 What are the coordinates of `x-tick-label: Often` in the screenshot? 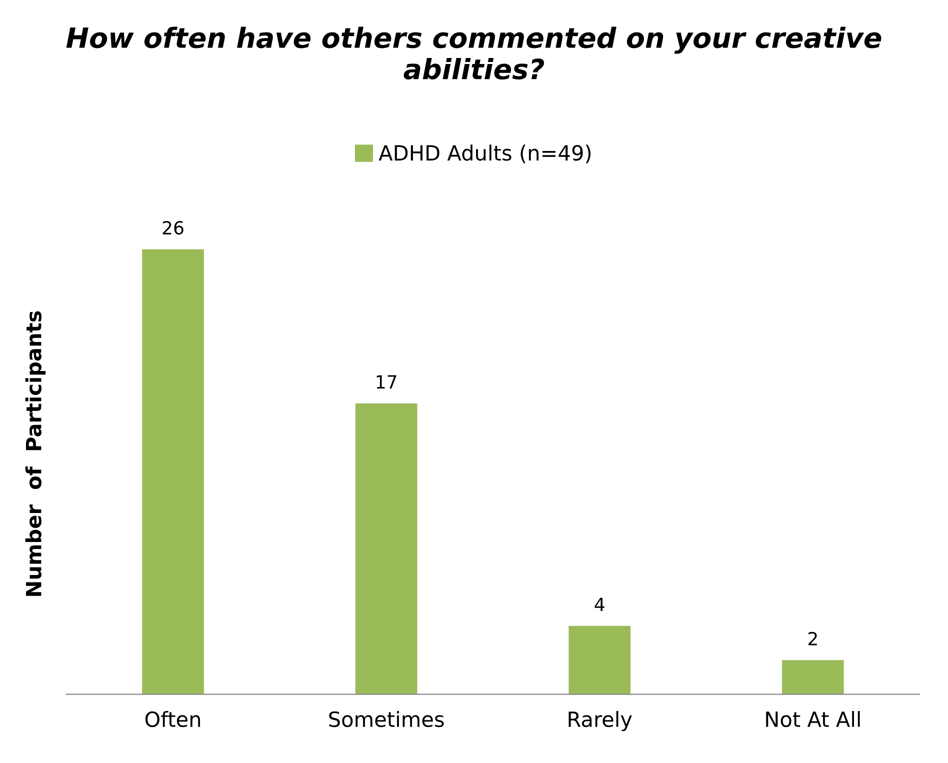 It's located at (172, 719).